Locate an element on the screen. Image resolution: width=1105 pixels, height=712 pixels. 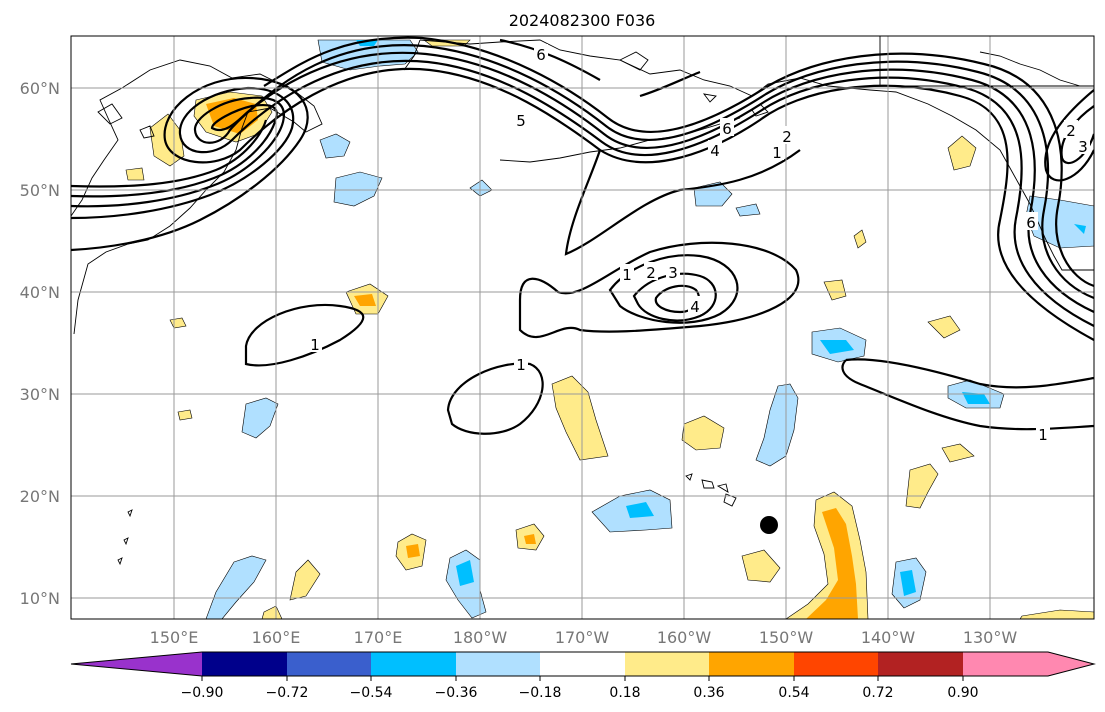
lon-label: 170°W is located at coordinates (582, 637).